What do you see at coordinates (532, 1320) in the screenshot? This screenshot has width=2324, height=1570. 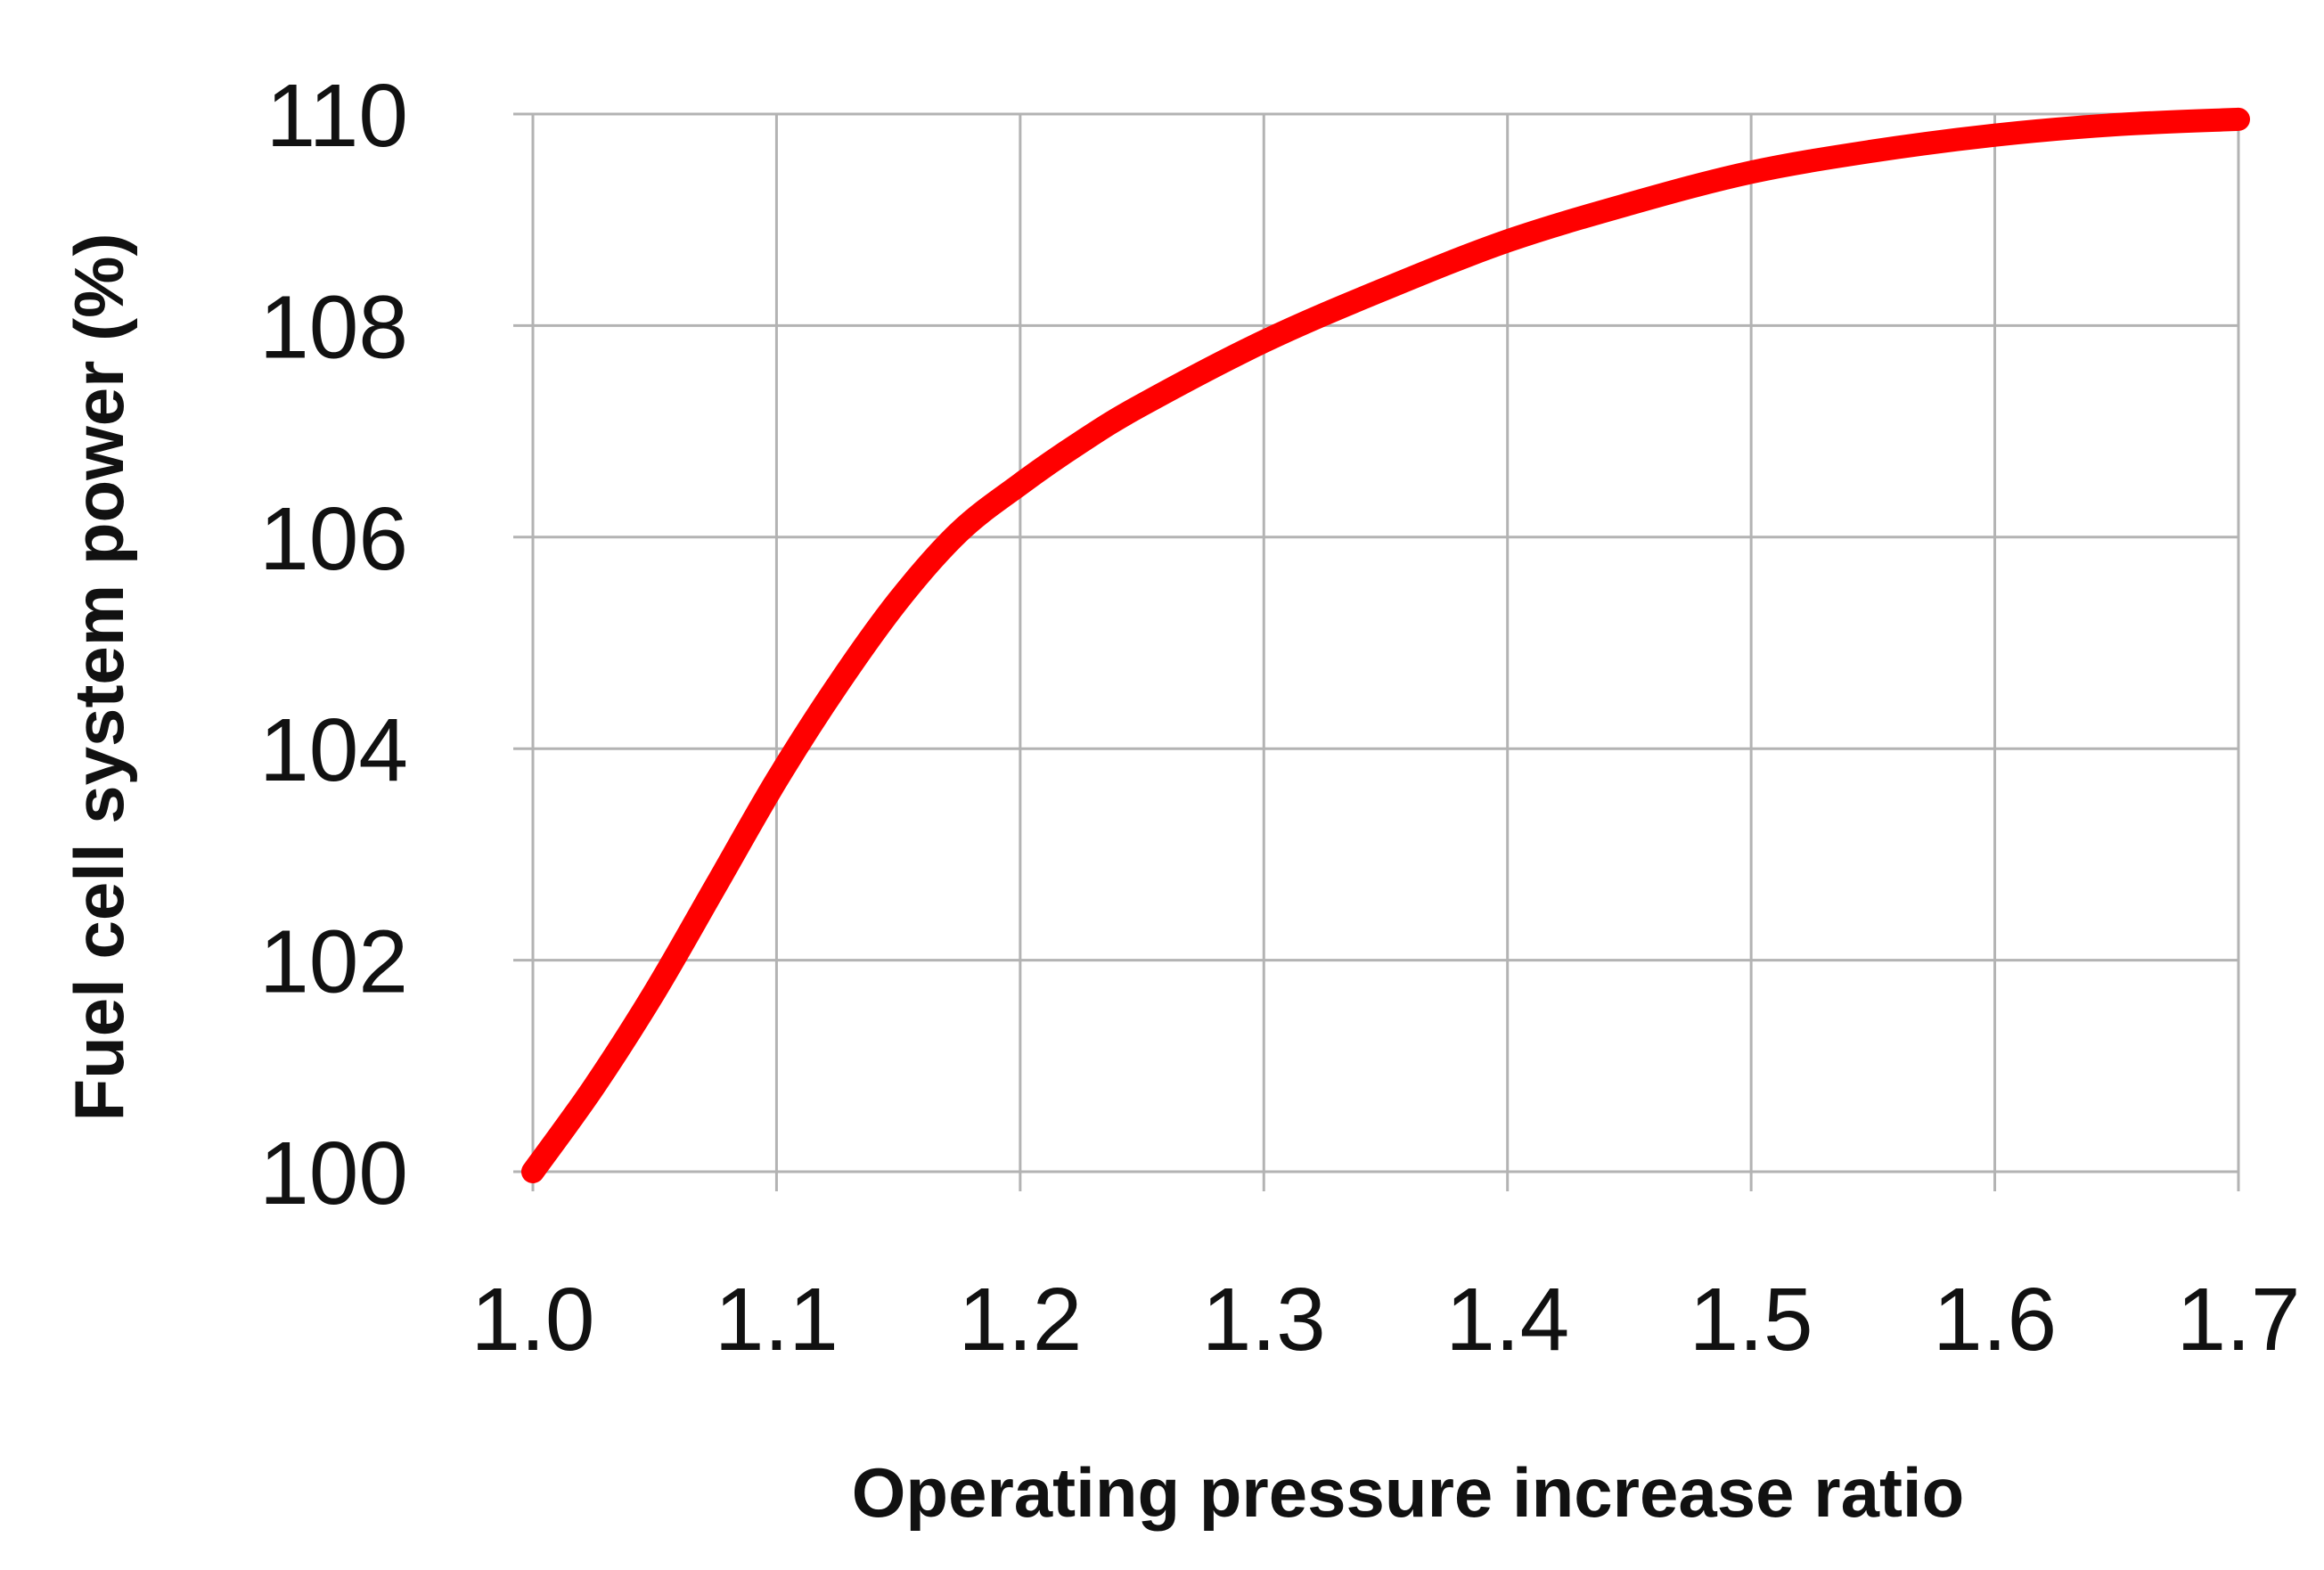 I see `x-tick-label: 1.0` at bounding box center [532, 1320].